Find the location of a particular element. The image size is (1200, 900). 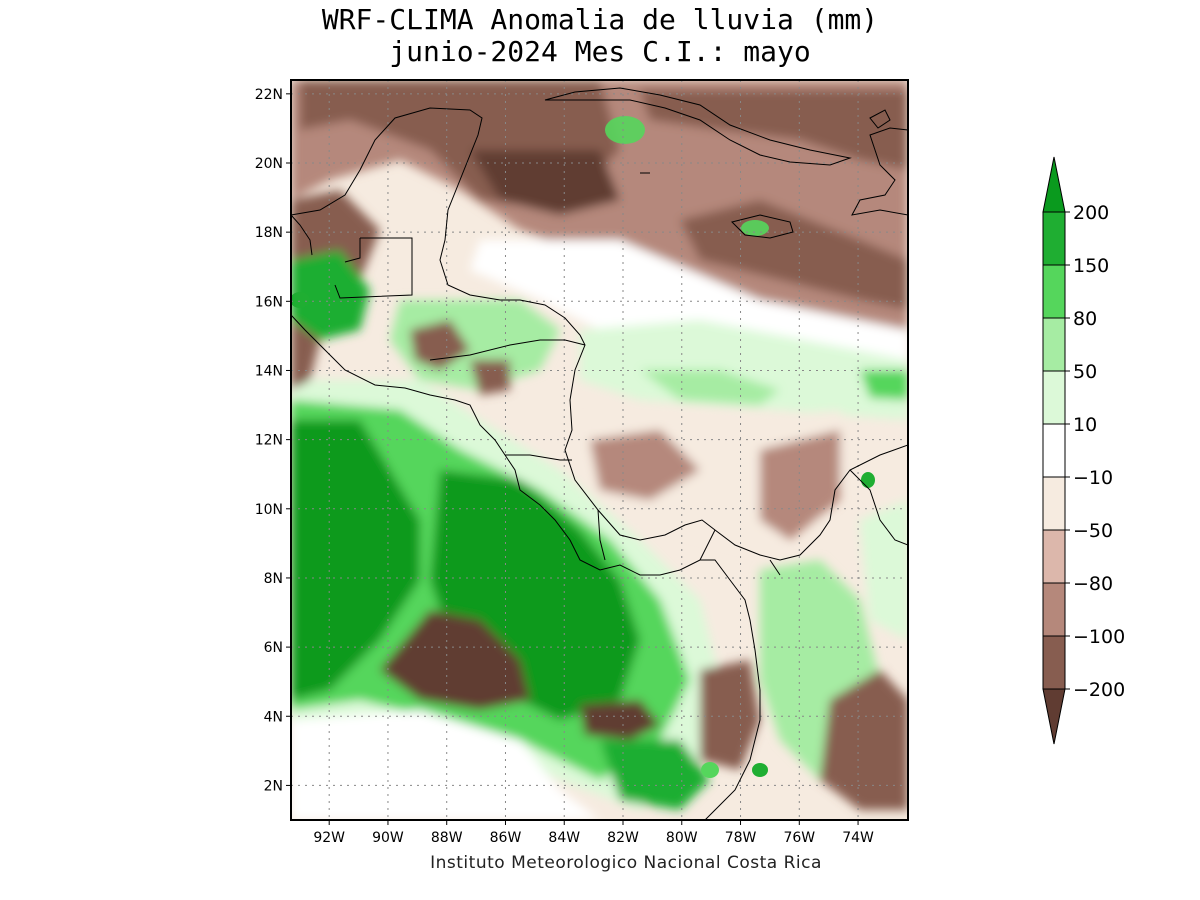

field-darkbrown-pacific2 is located at coordinates (620, 720).